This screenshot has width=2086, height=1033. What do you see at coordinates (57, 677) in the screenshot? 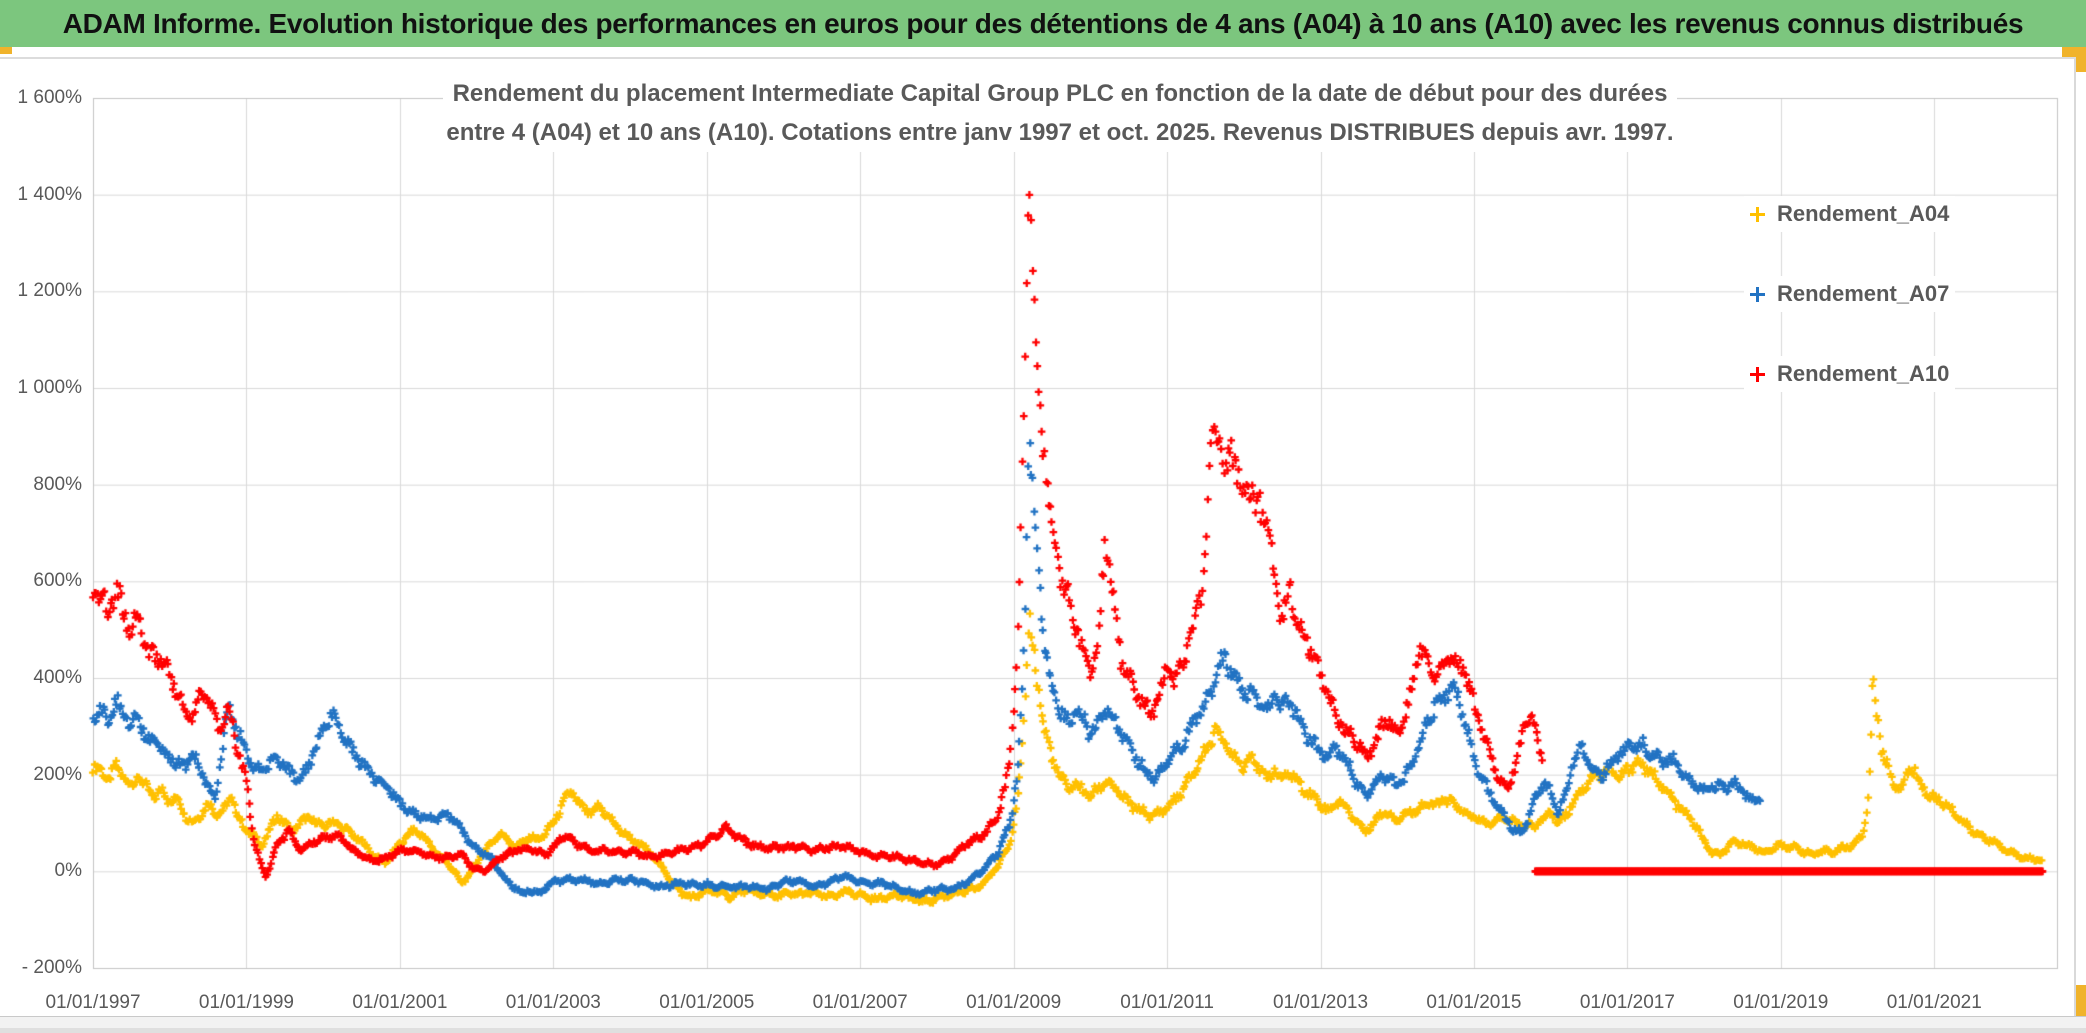
I see `y-axis-label: 400%` at bounding box center [57, 677].